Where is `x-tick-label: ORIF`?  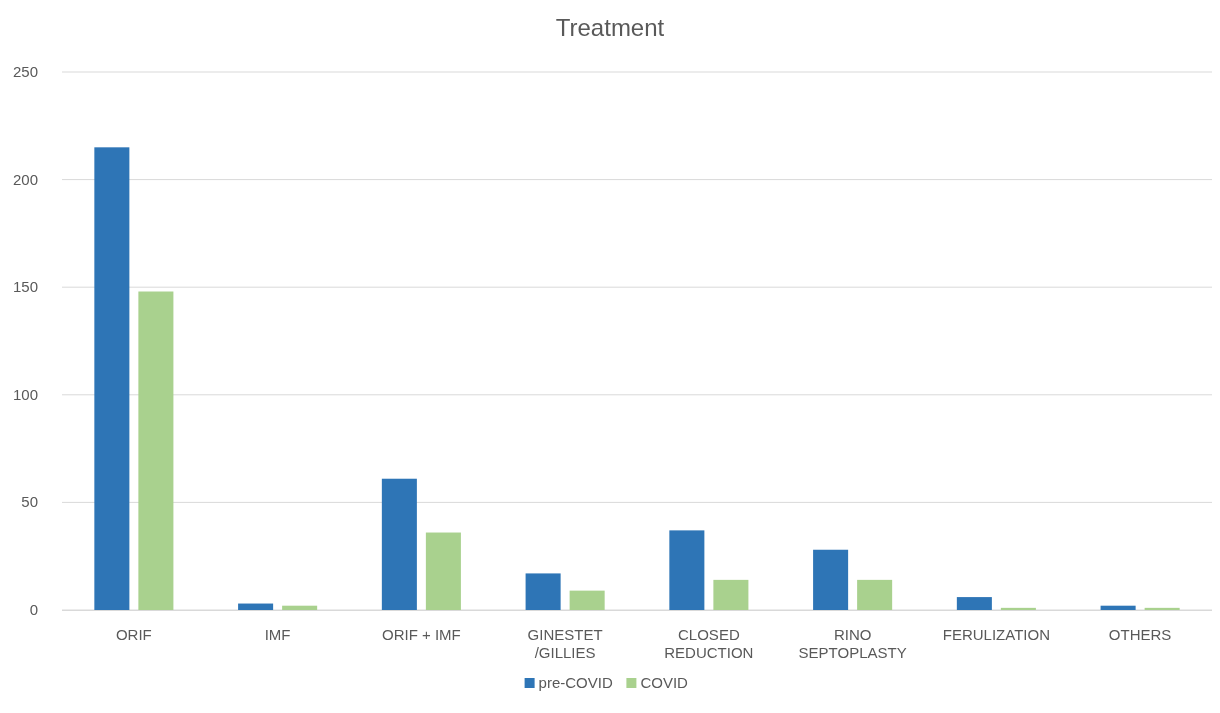 x-tick-label: ORIF is located at coordinates (133, 634).